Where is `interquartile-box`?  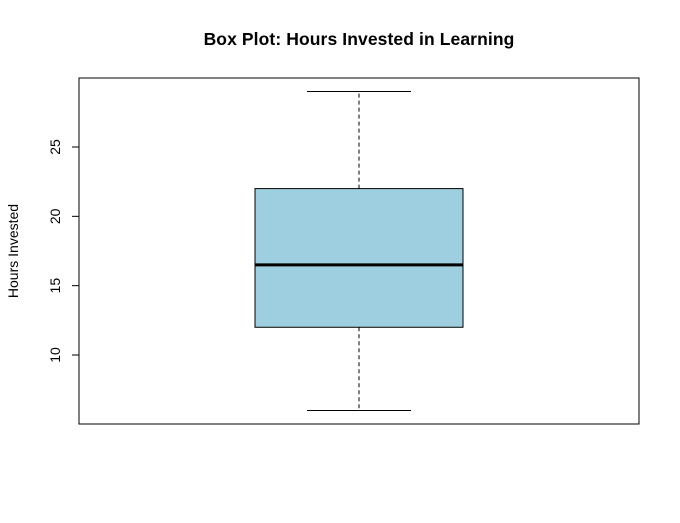 interquartile-box is located at coordinates (359, 258).